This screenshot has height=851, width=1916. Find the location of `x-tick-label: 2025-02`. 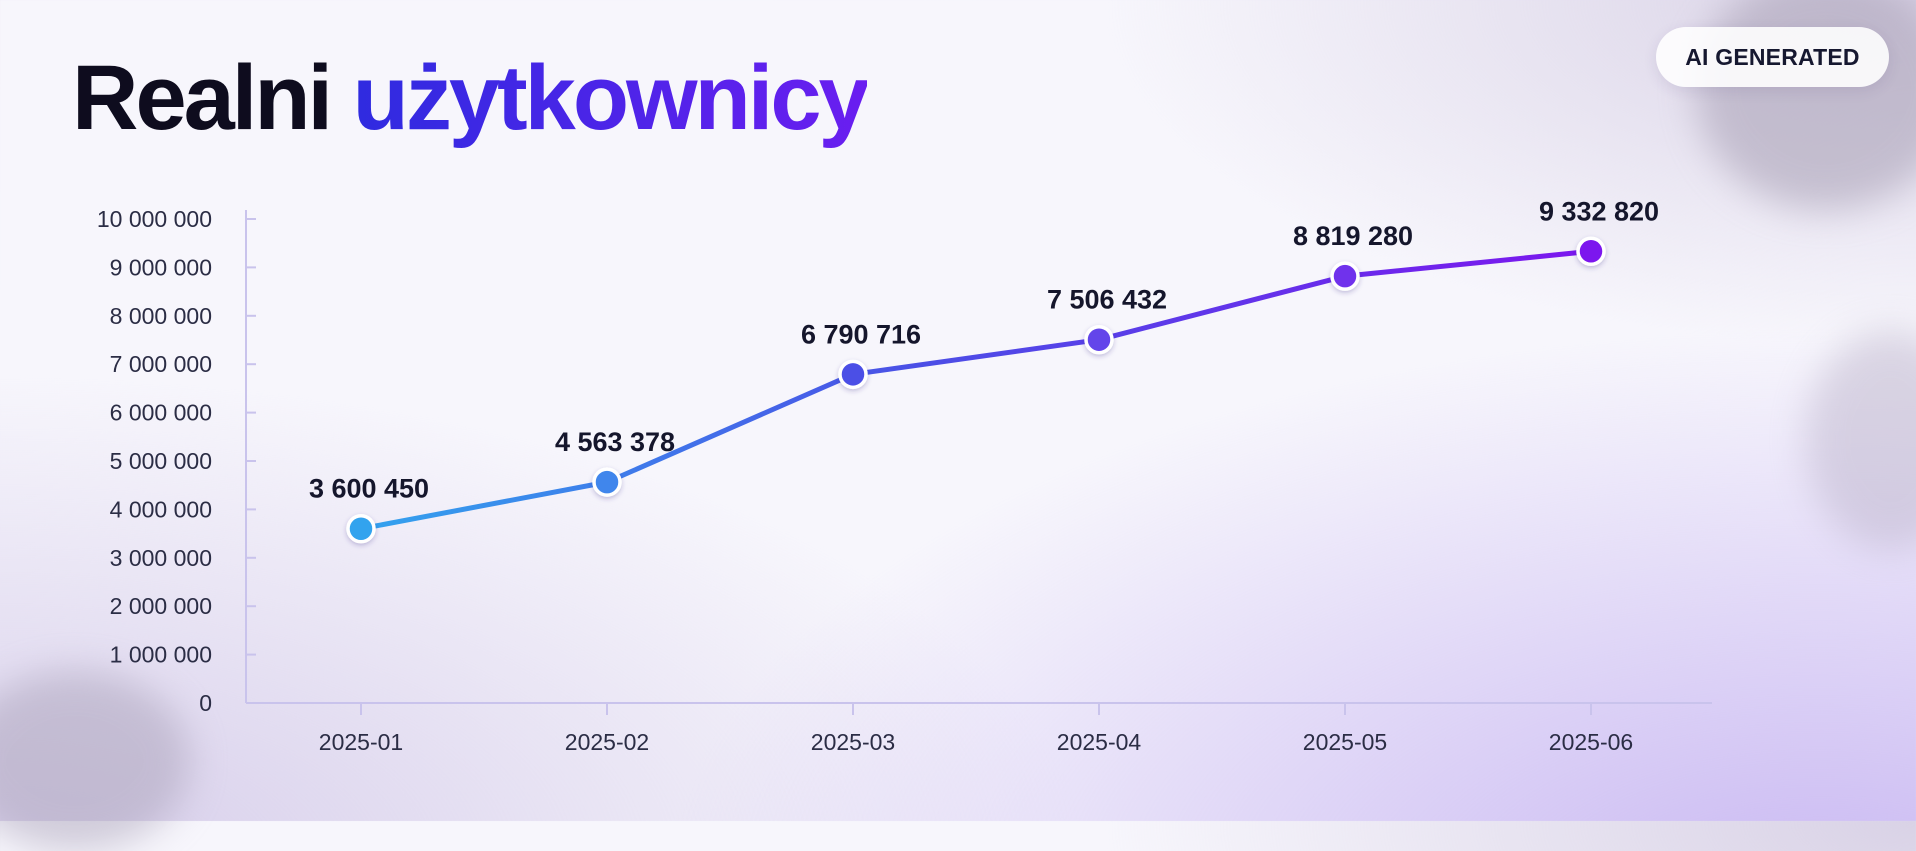

x-tick-label: 2025-02 is located at coordinates (607, 742).